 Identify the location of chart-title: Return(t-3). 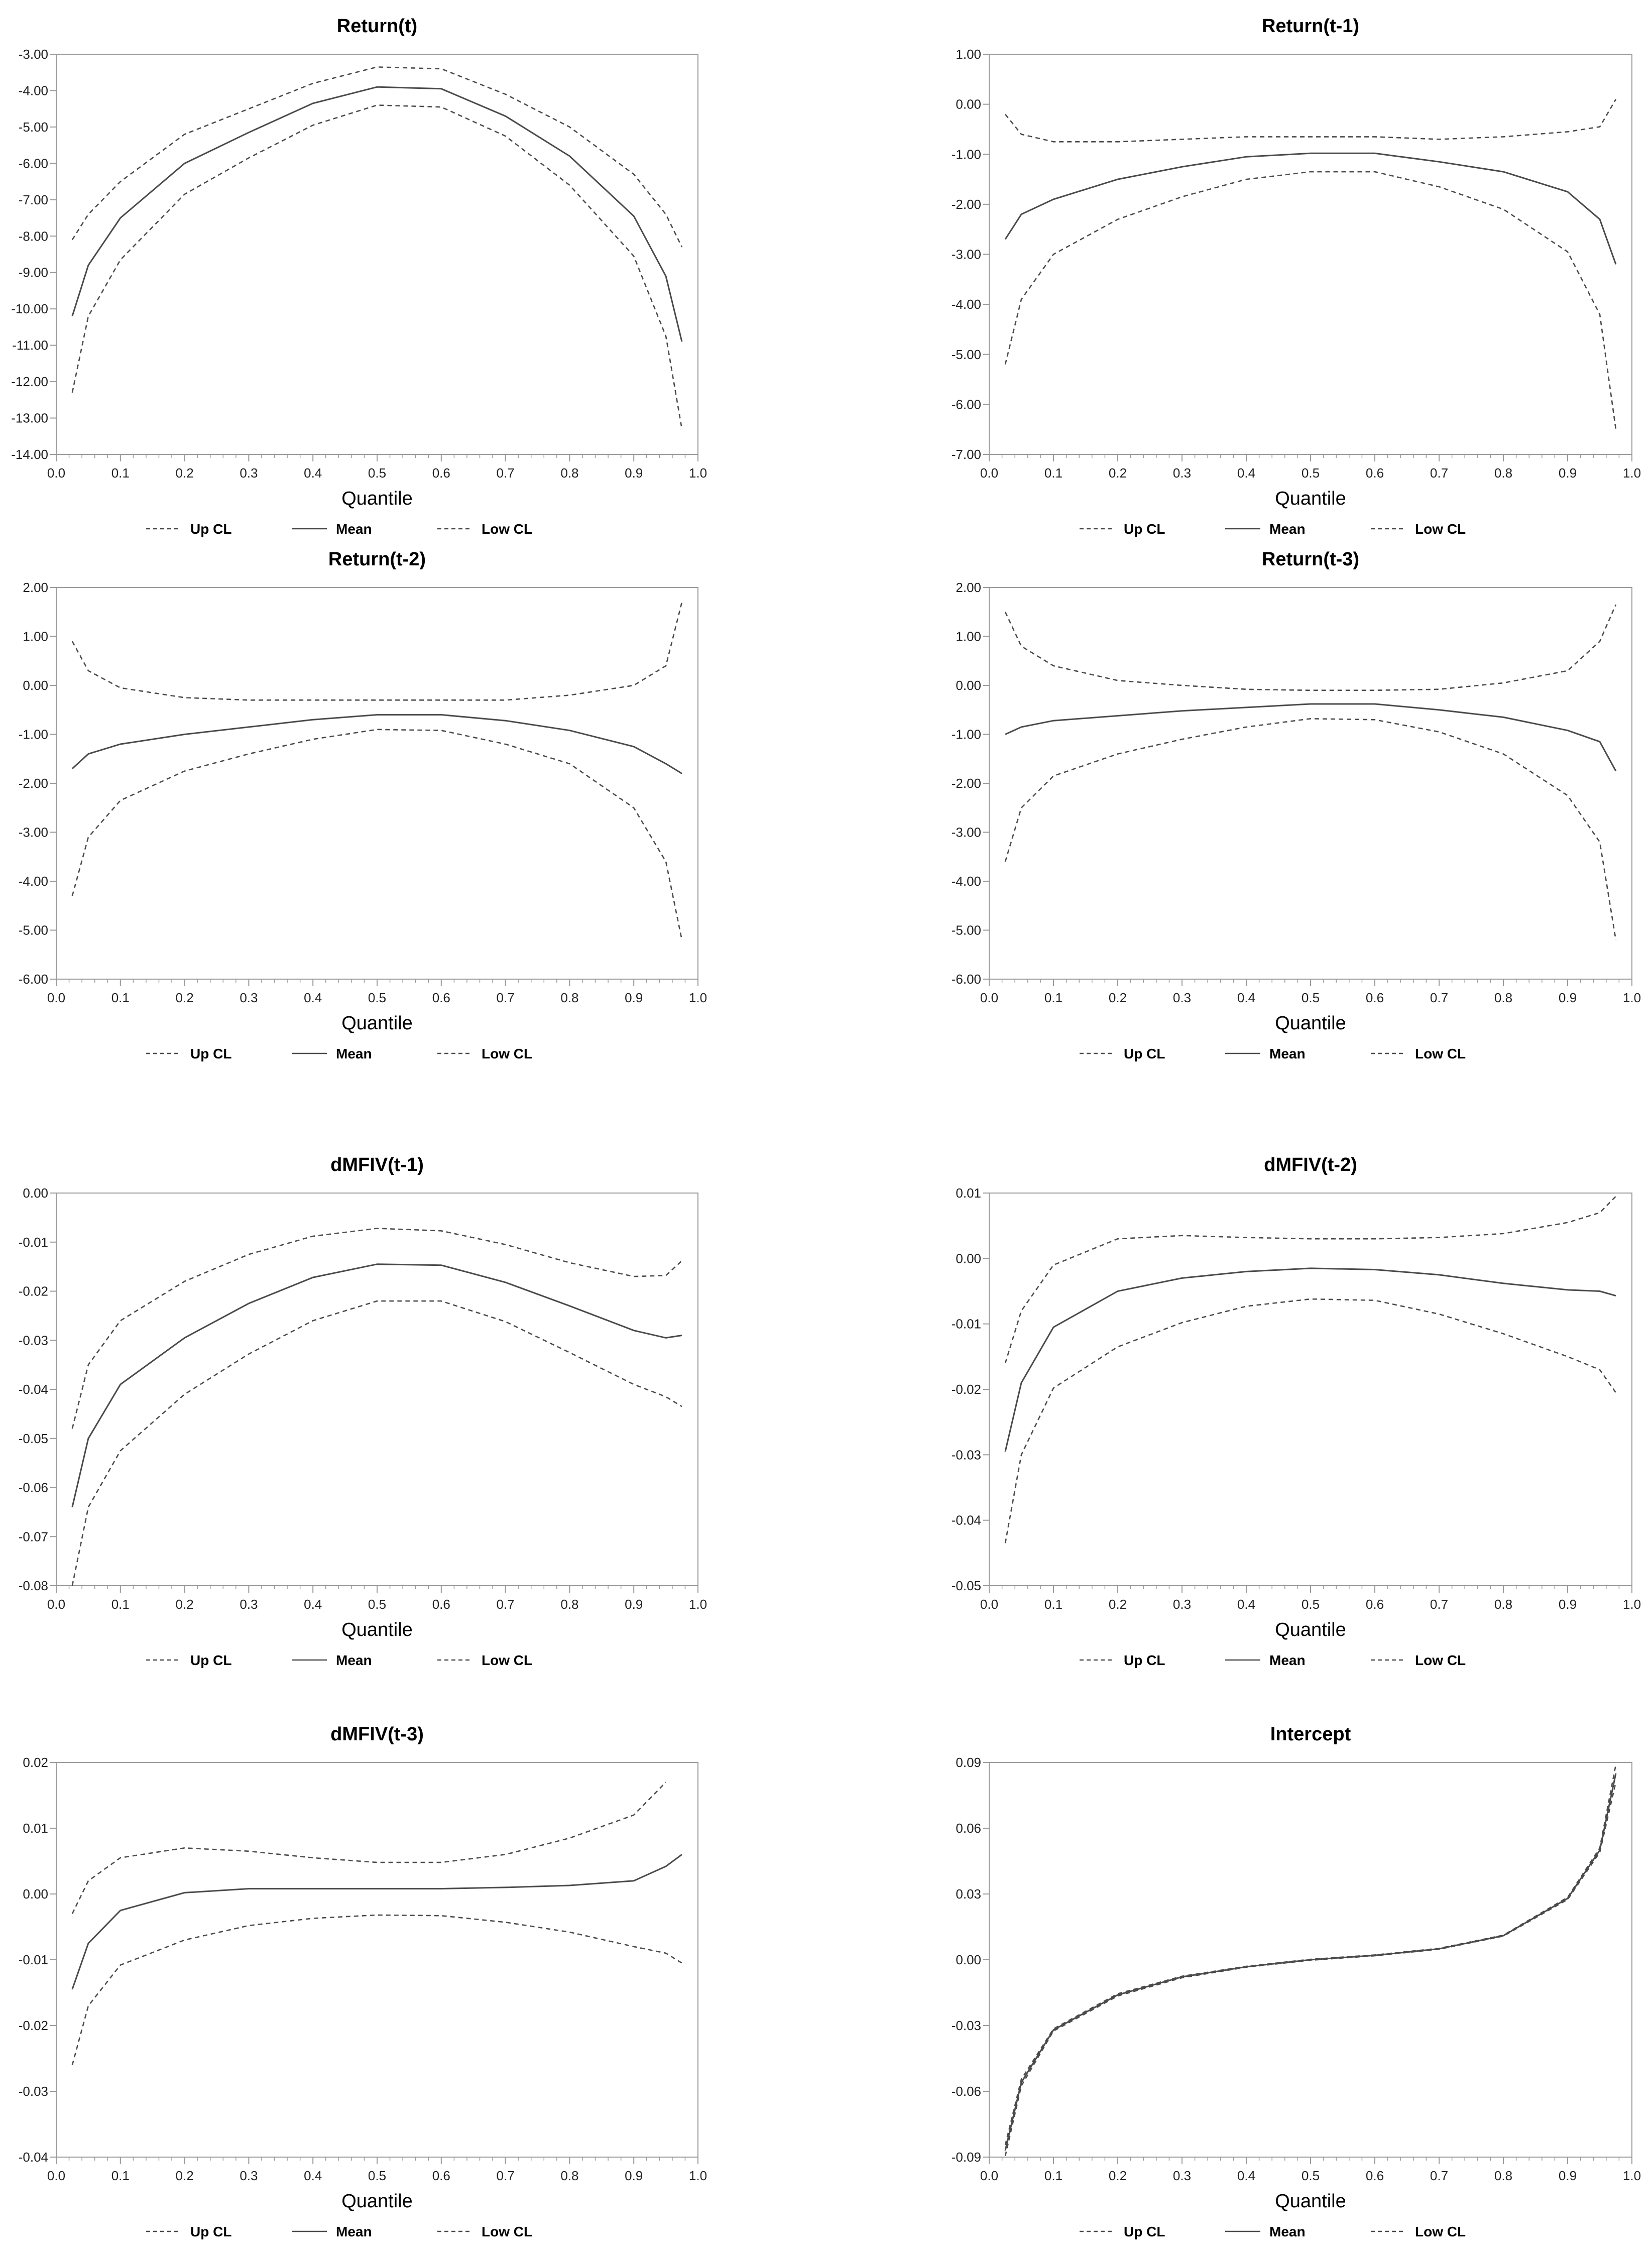
(1310, 559).